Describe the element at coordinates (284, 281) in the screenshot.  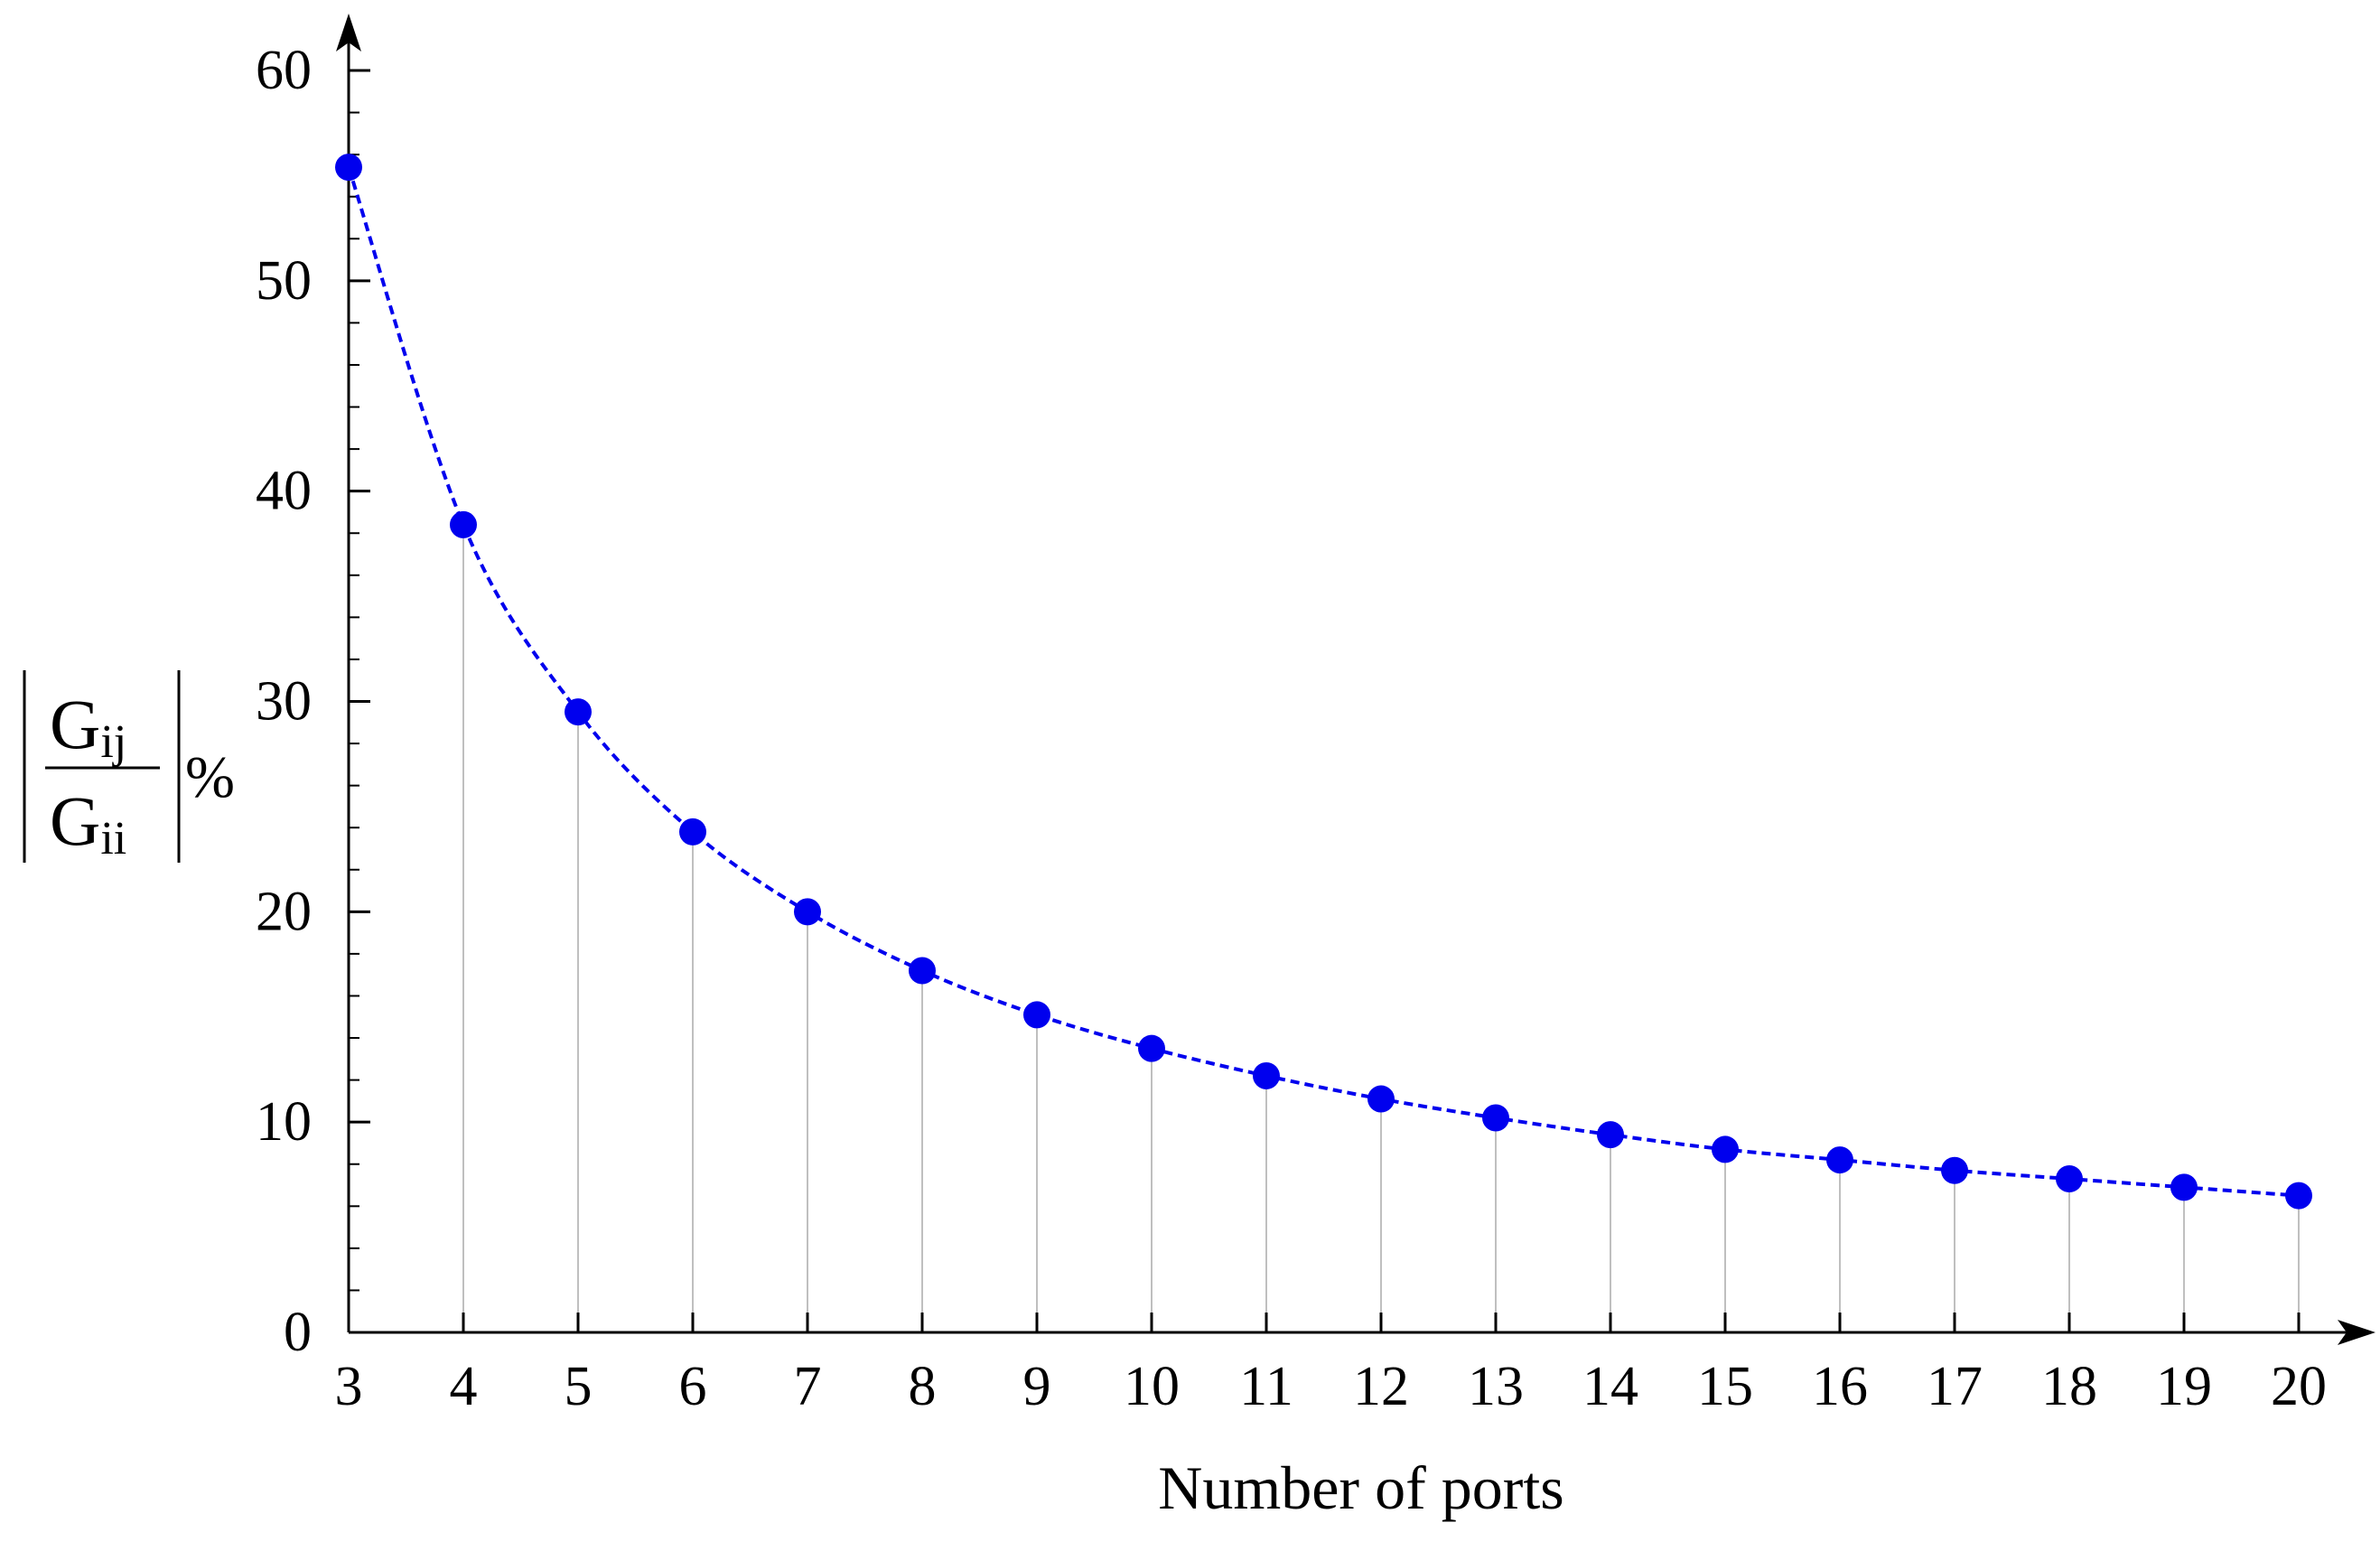
I see `y-tick-label: 50` at that location.